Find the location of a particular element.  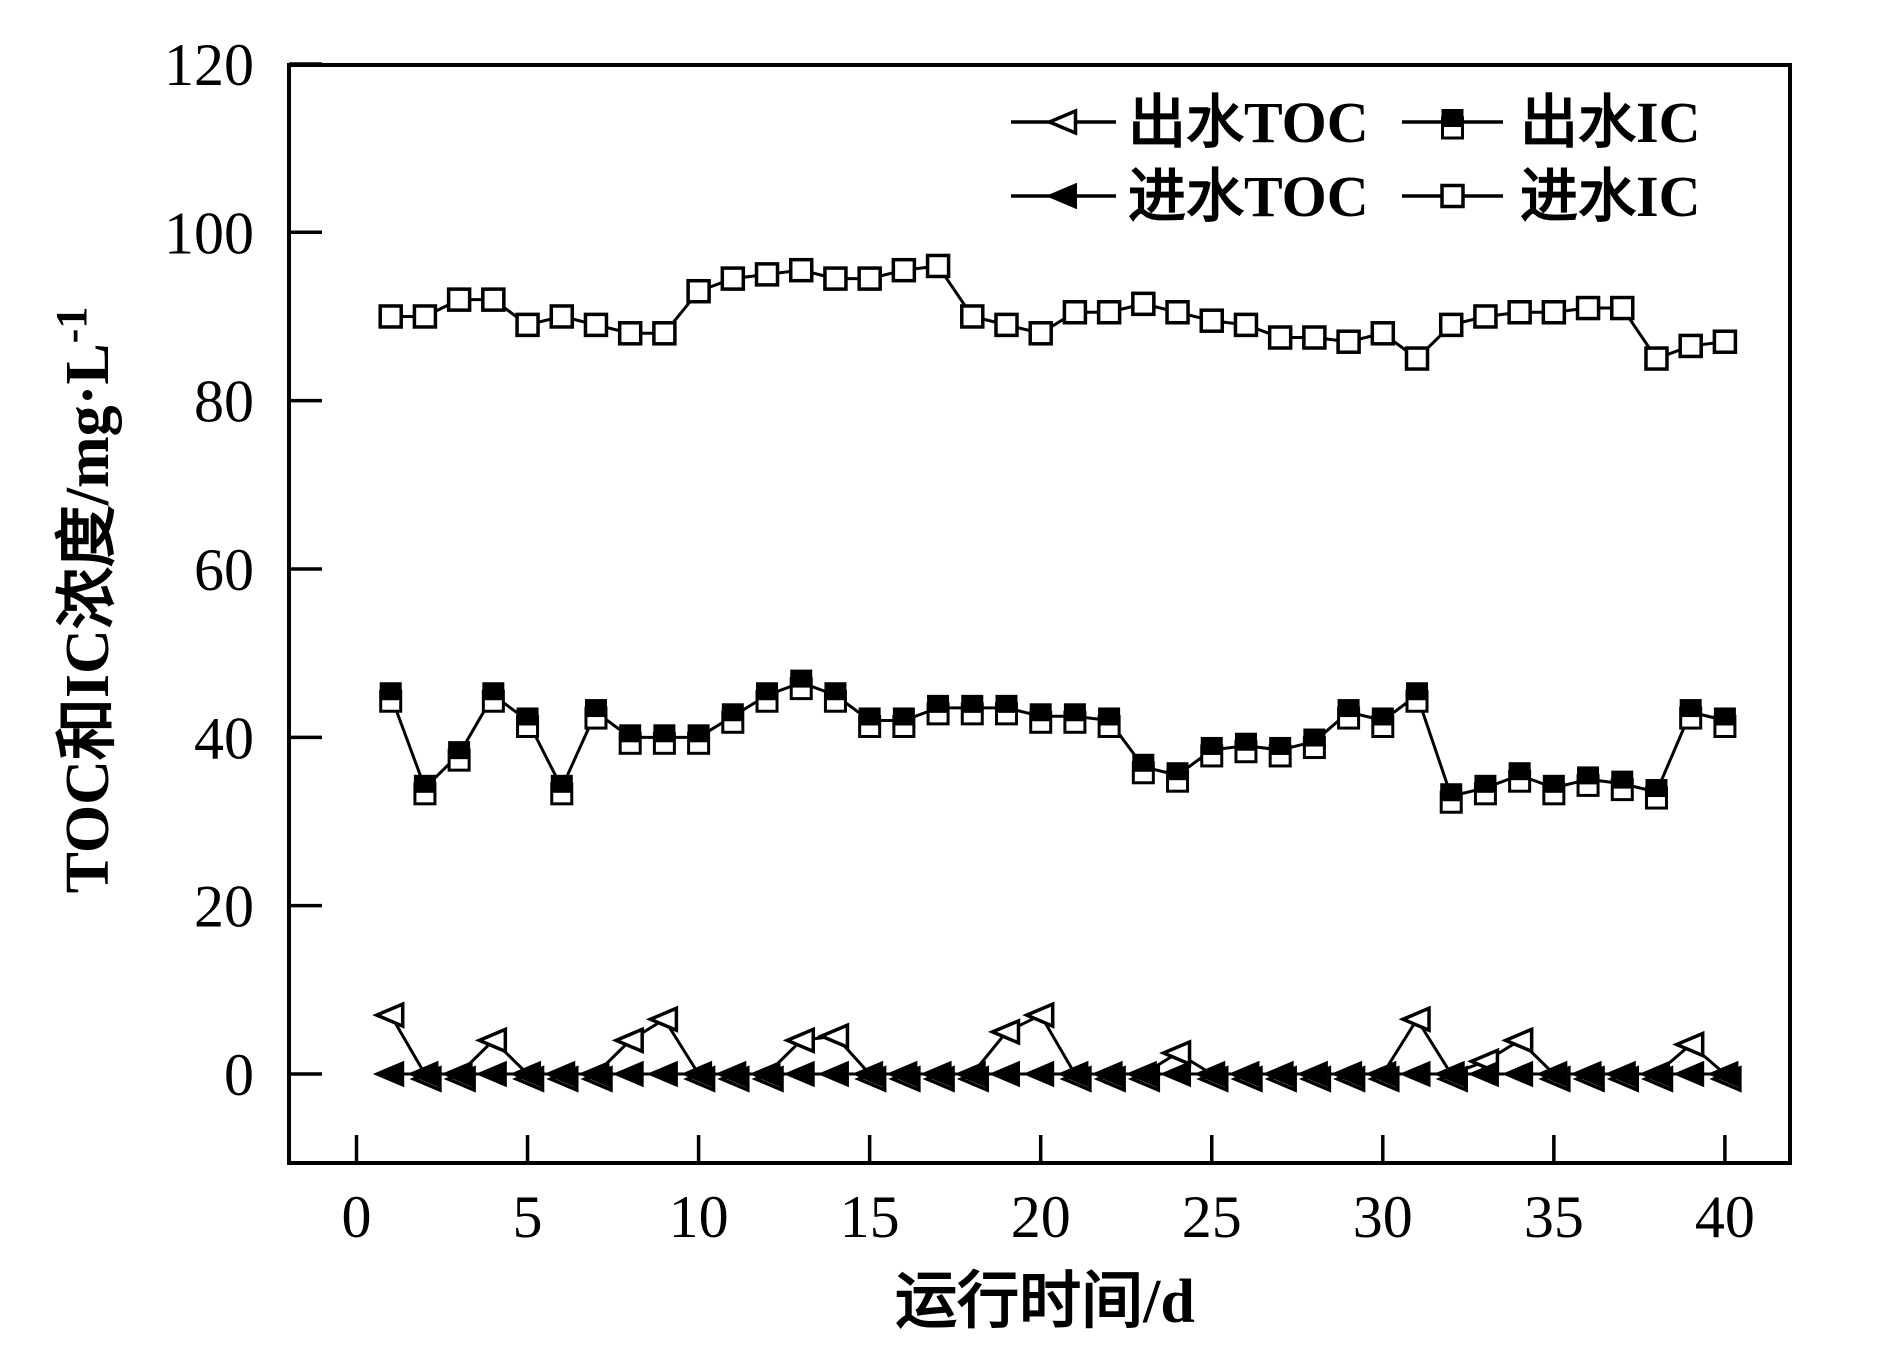

y-axis-title-base: TOC和IC浓度/mg·L is located at coordinates (87, 618).